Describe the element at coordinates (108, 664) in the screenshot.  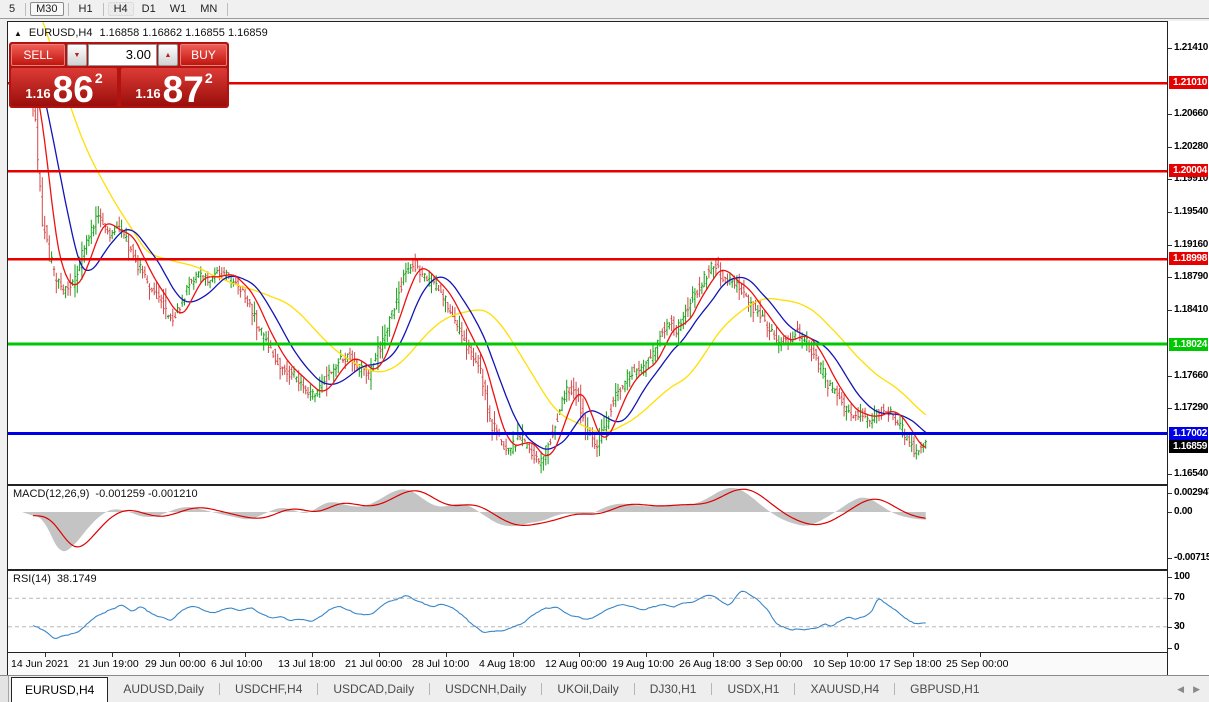
I see `time-axis-label: 21 Jun 19:00` at that location.